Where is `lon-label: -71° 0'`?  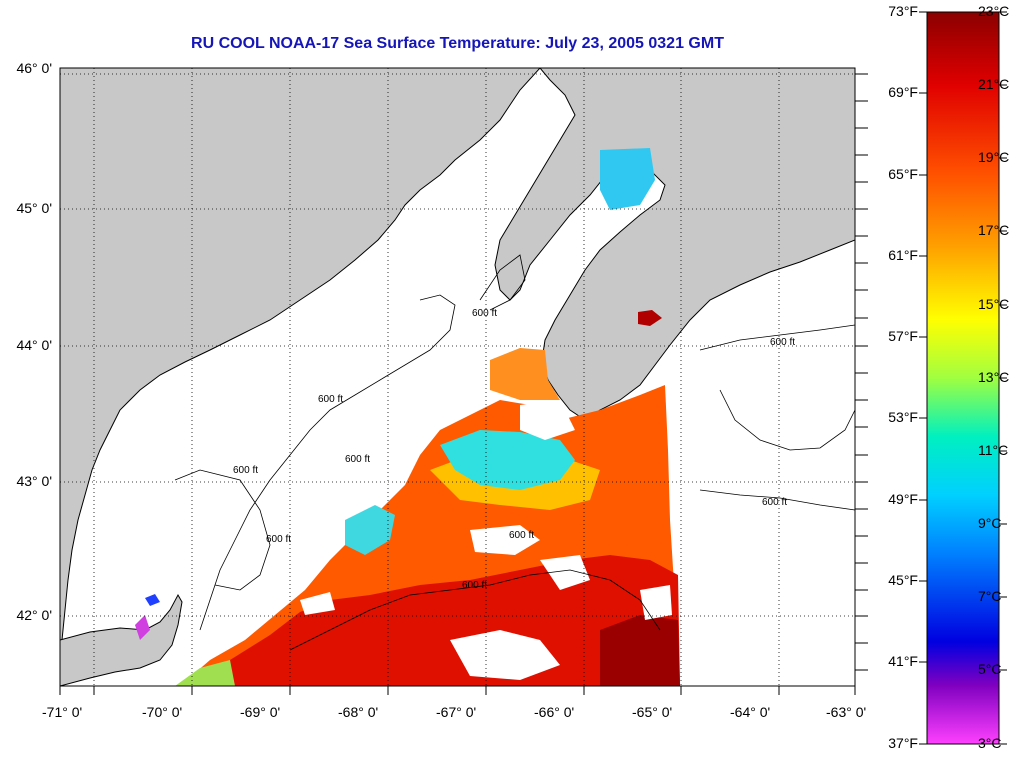
lon-label: -71° 0' is located at coordinates (62, 712).